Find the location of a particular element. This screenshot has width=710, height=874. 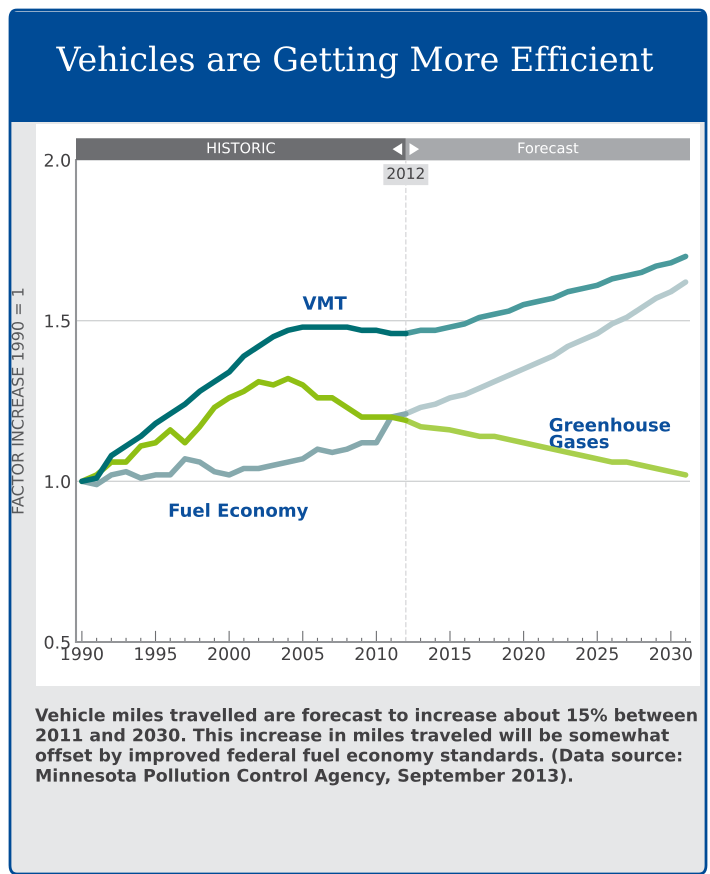

text: Forecast is located at coordinates (548, 148).